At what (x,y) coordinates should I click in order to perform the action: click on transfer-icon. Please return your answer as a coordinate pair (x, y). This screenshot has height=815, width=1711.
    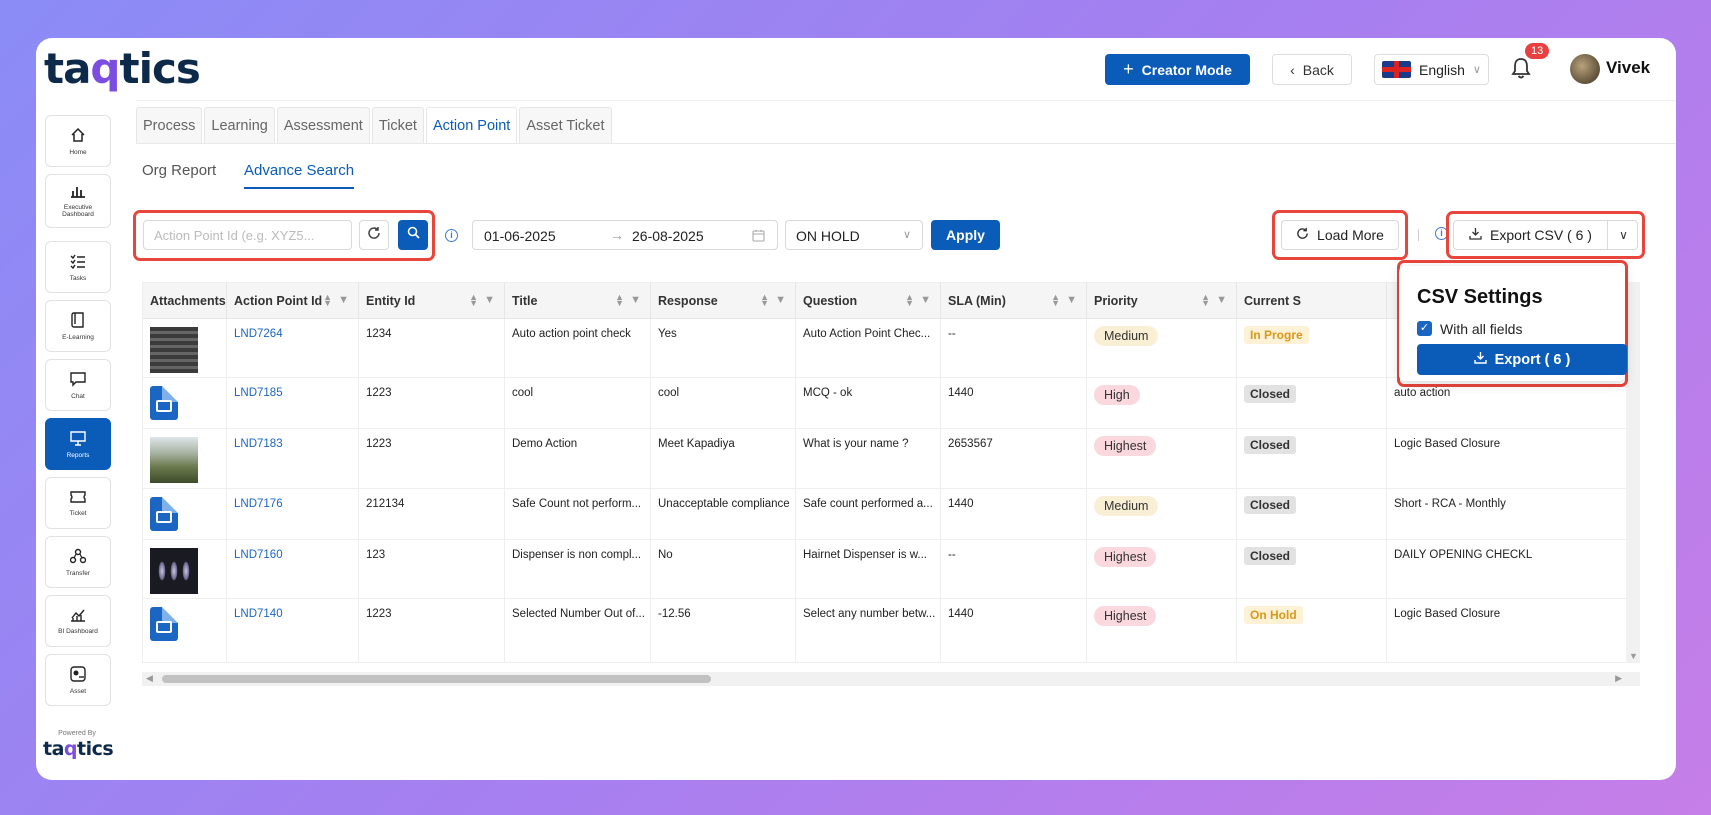
    Looking at the image, I should click on (78, 558).